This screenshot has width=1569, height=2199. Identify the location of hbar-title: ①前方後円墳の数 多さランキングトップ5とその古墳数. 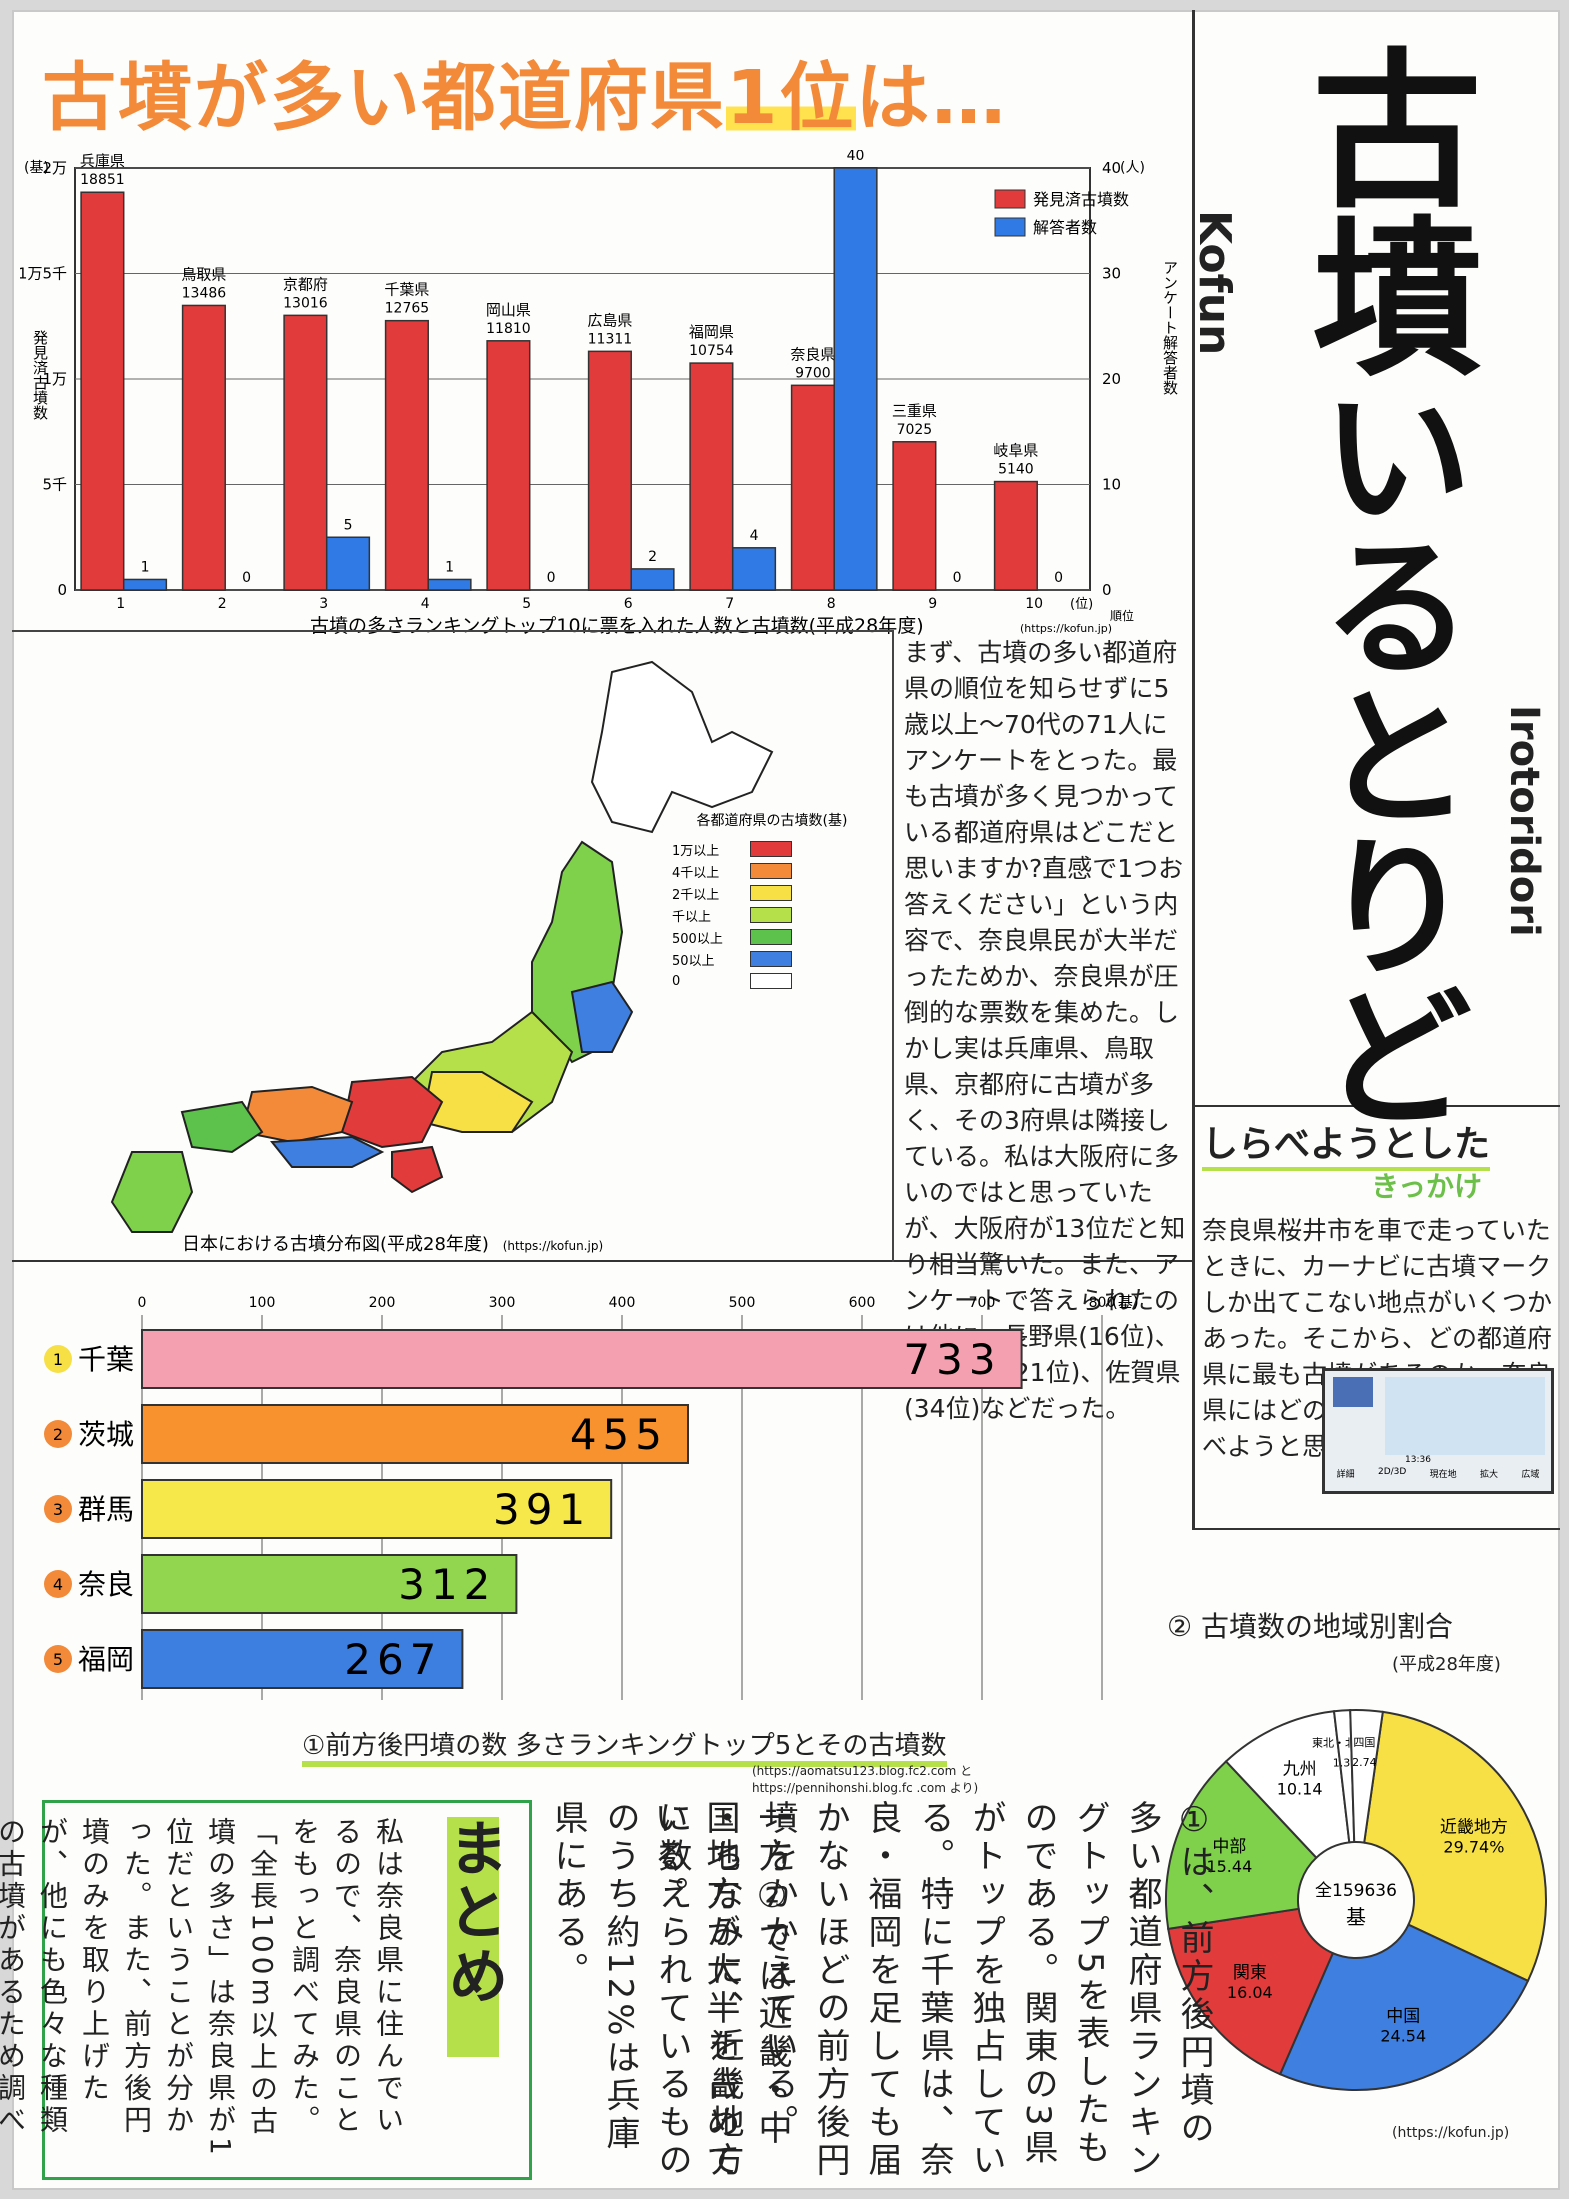
(624, 1749).